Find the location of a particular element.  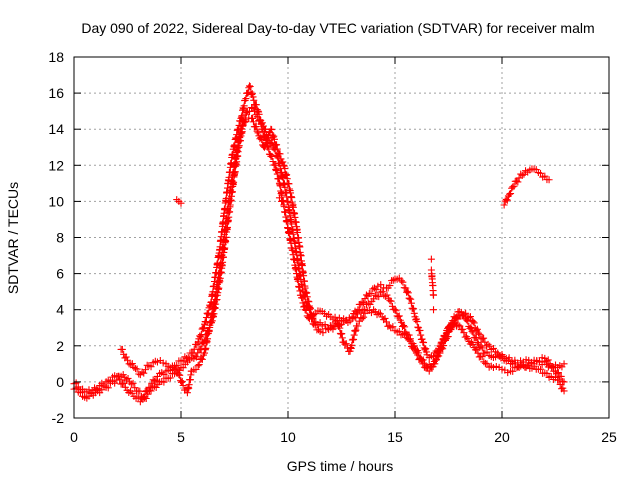

x-tick-label: 0 is located at coordinates (74, 437).